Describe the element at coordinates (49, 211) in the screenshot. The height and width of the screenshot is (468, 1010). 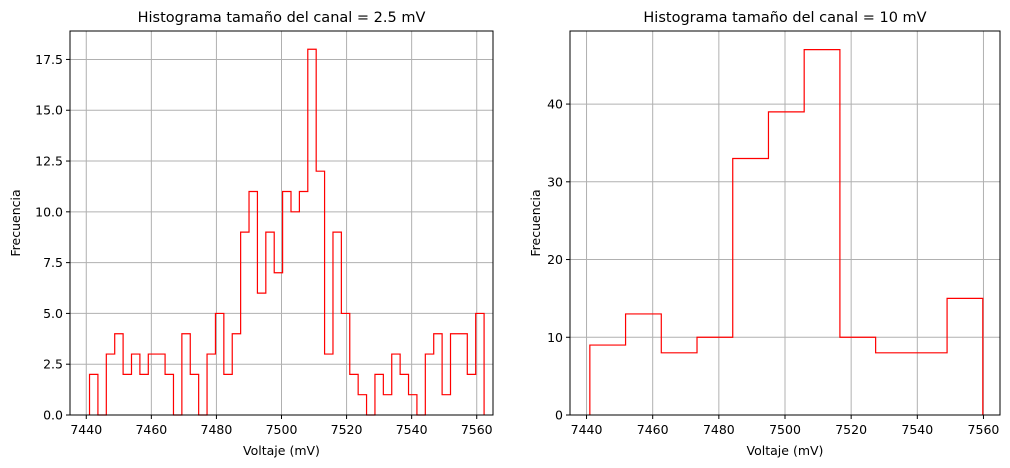
I see `left-y-tick-label: 10.0` at that location.